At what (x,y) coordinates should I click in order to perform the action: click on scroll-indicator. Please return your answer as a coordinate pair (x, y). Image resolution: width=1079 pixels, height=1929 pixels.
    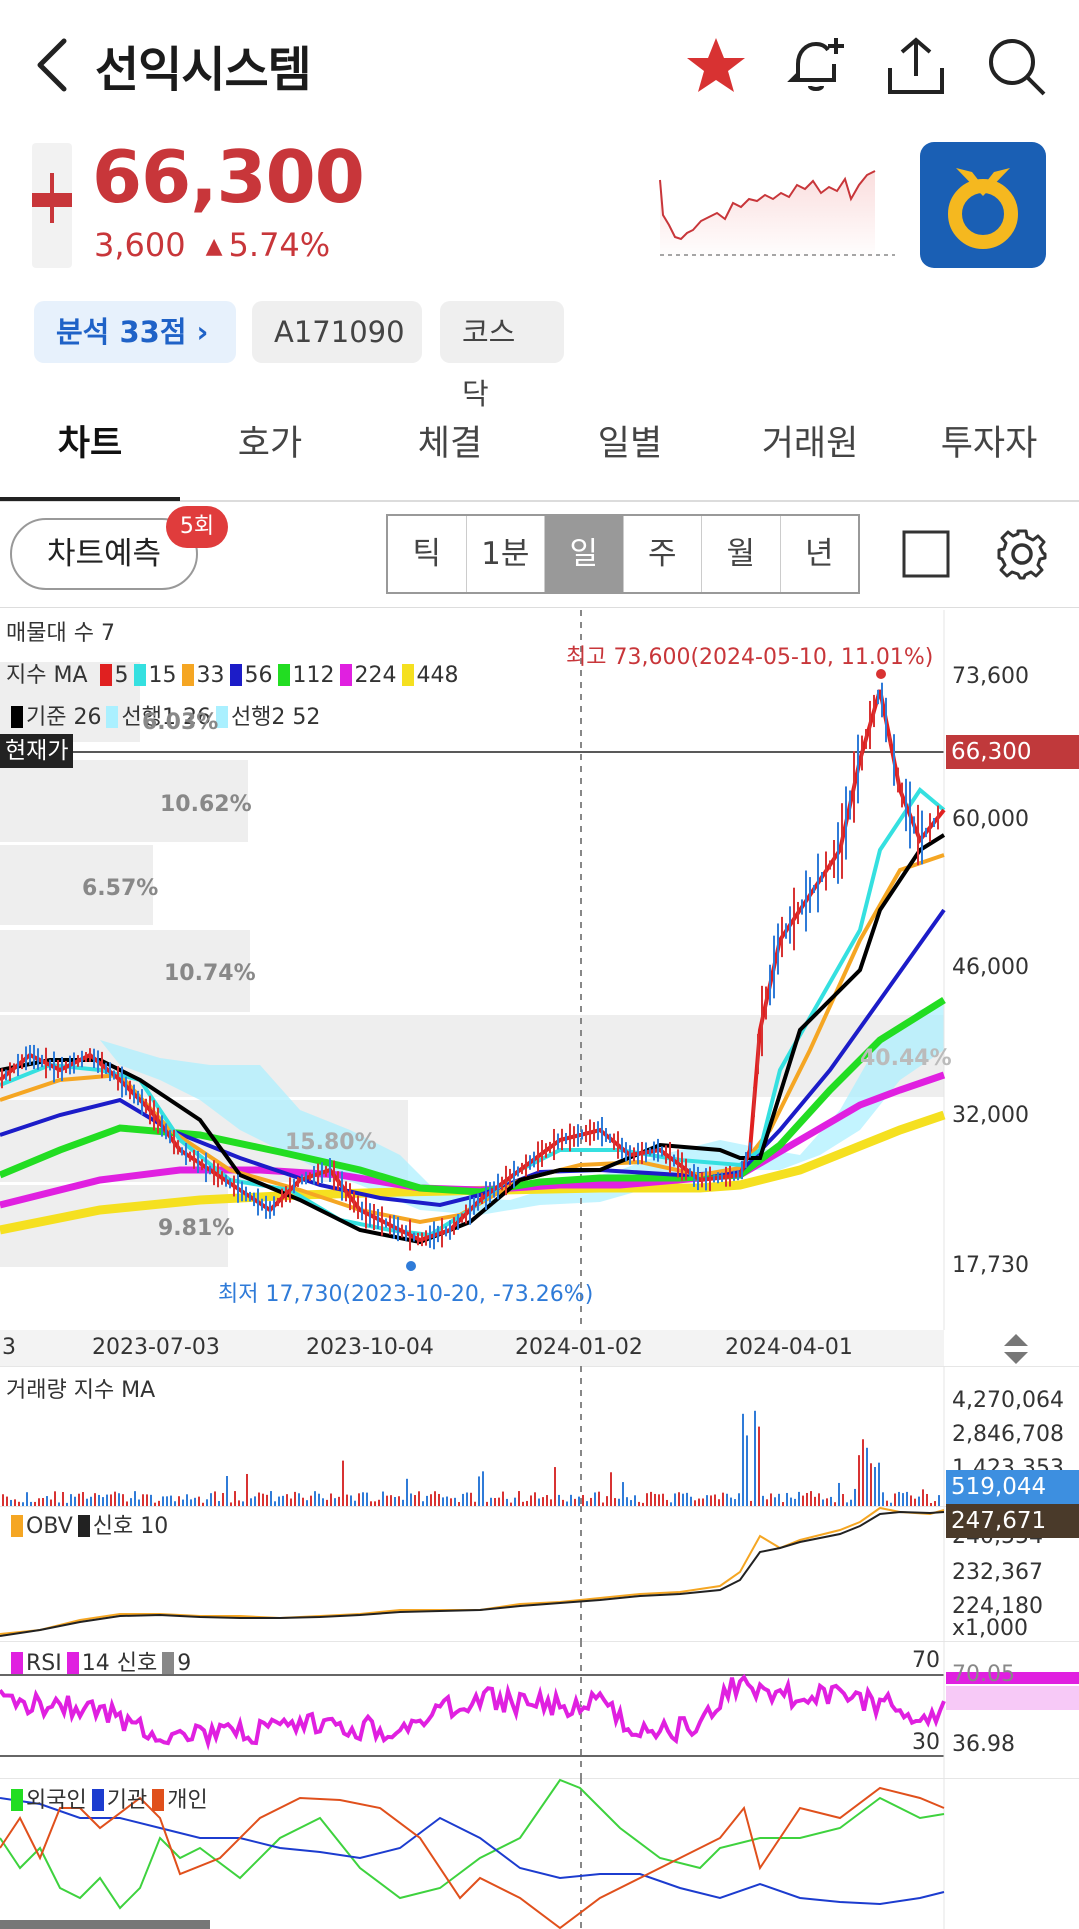
    Looking at the image, I should click on (105, 1924).